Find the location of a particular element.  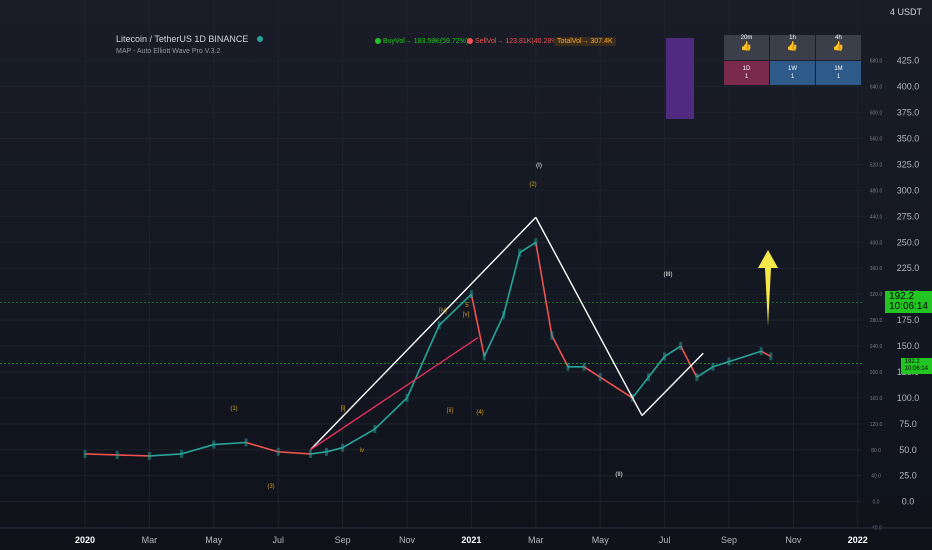

x-tick-label: Nov is located at coordinates (407, 540).